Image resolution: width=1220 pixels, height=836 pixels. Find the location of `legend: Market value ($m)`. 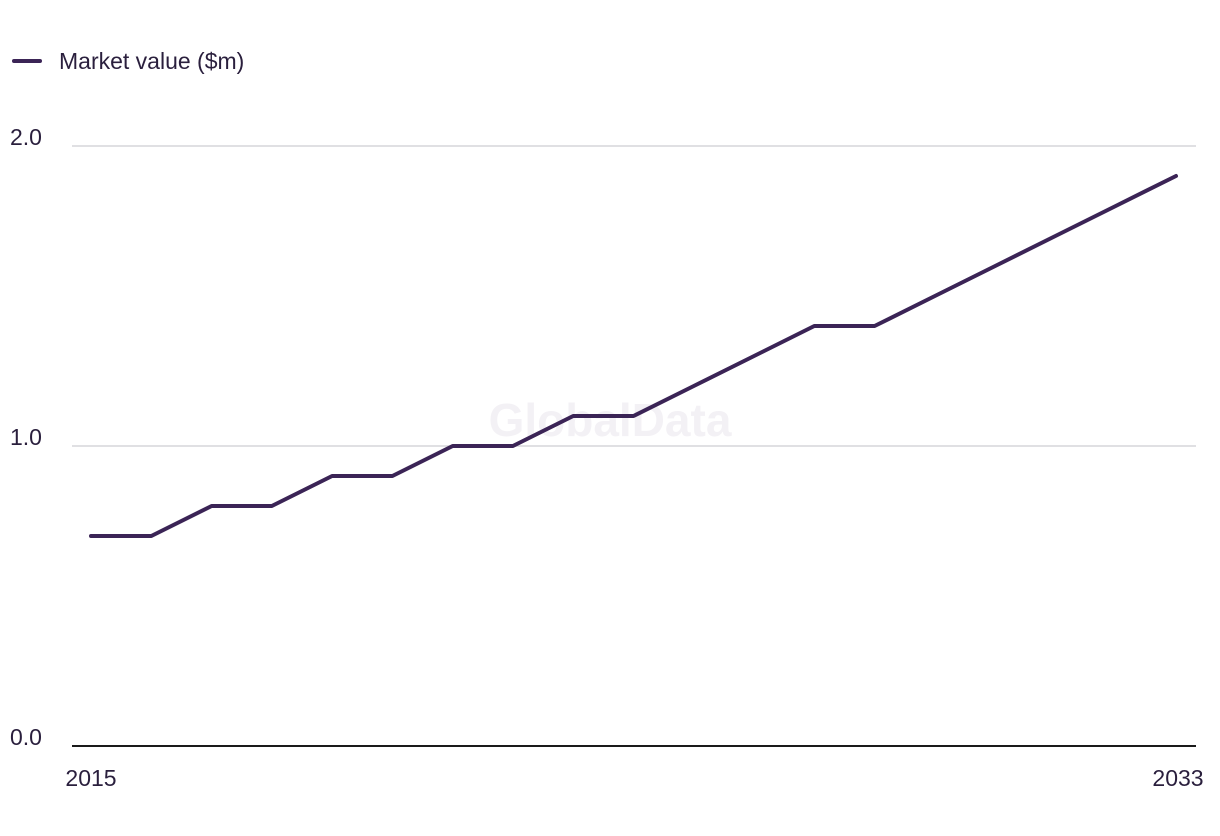

legend: Market value ($m) is located at coordinates (128, 61).